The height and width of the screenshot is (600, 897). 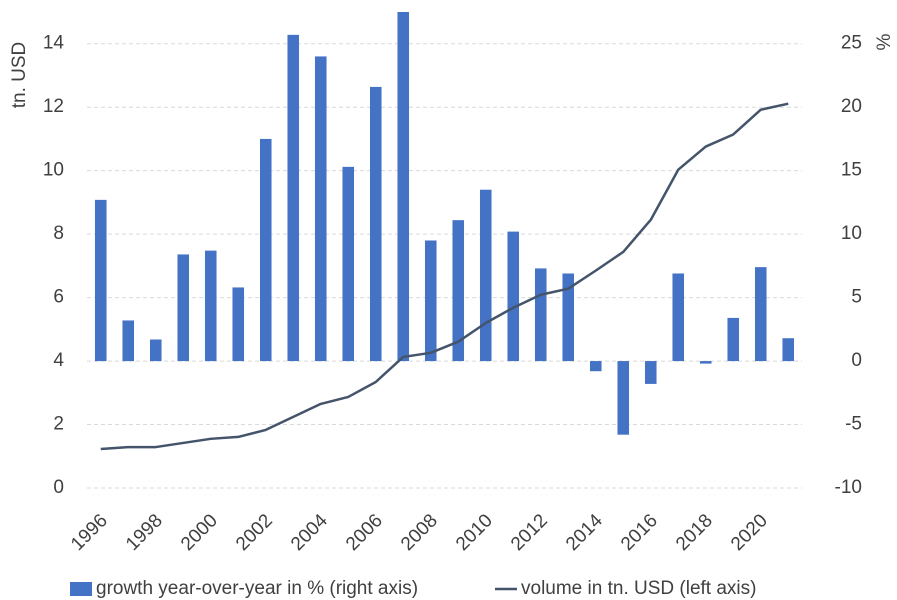 I want to click on y2-tick-label: 5, so click(x=856, y=297).